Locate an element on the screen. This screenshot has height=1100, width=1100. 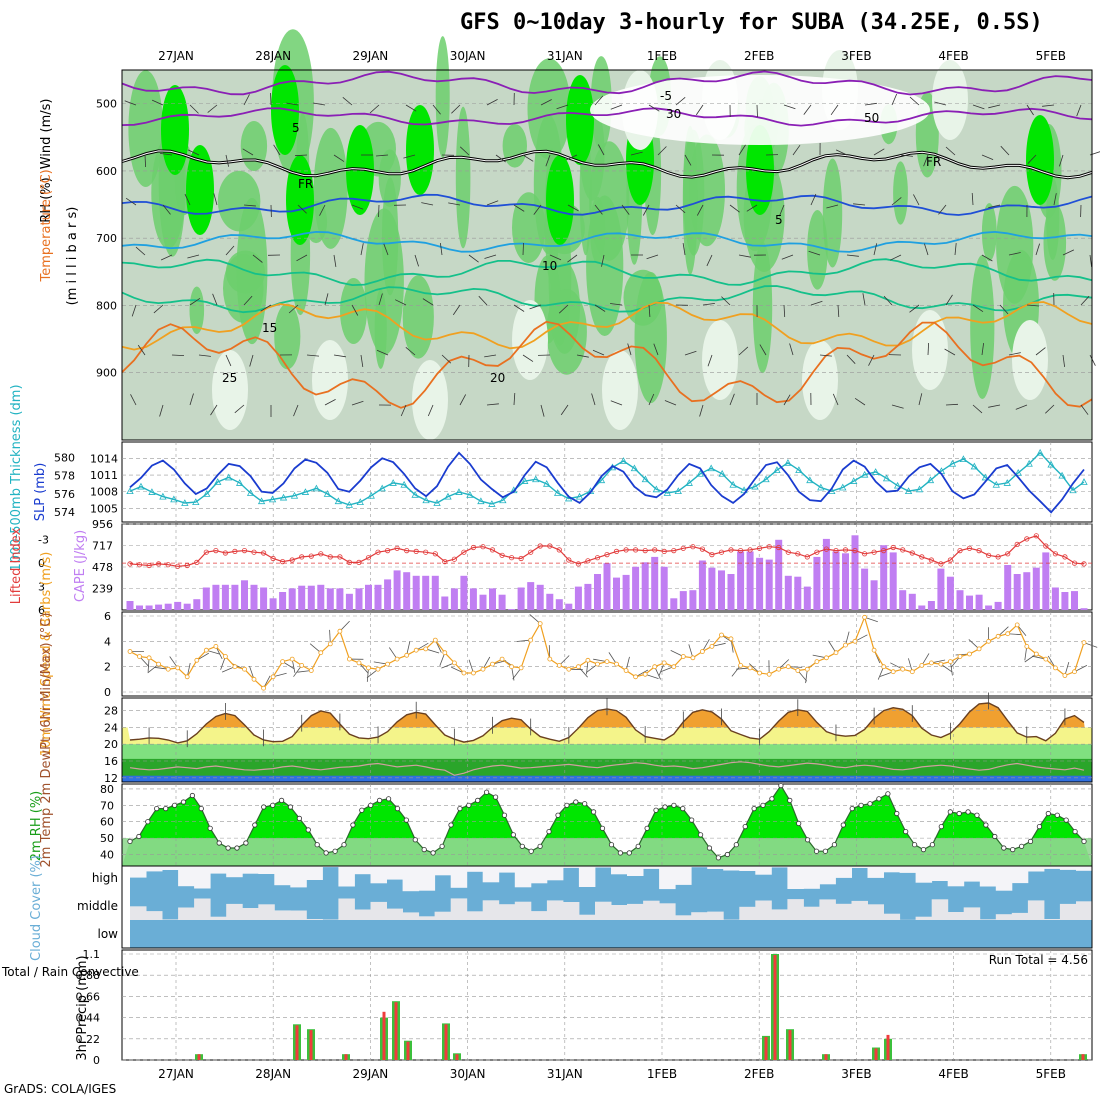
rh-bright-blob is located at coordinates (420, 150).